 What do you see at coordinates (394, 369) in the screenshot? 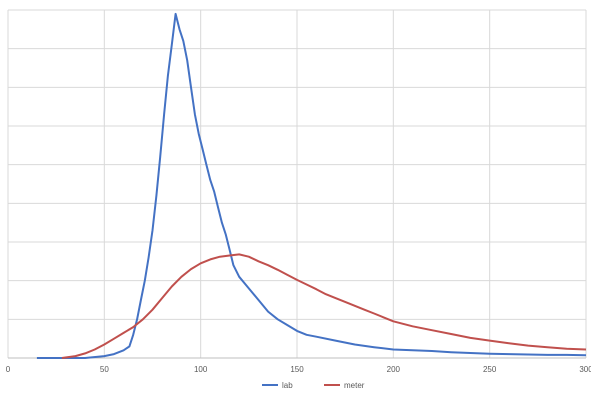
I see `x-tick-label: 200` at bounding box center [394, 369].